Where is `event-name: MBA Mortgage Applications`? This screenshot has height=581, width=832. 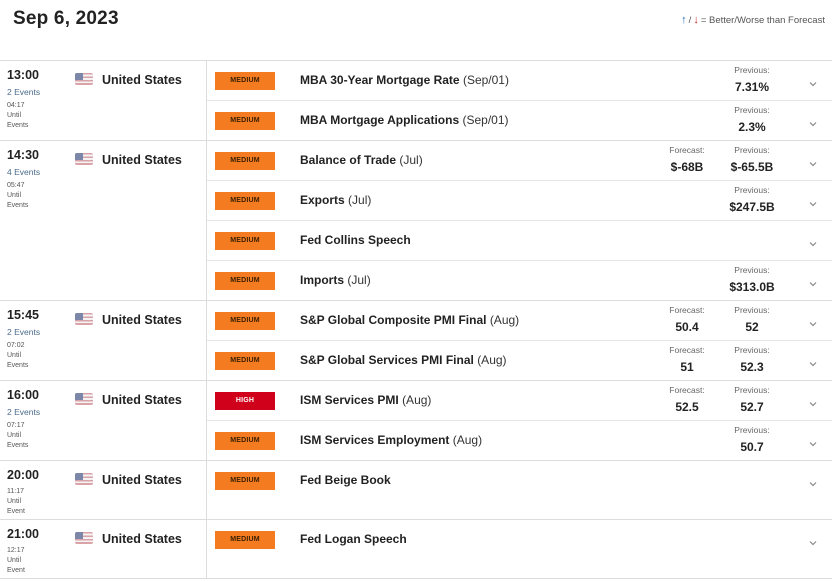
event-name: MBA Mortgage Applications is located at coordinates (380, 120).